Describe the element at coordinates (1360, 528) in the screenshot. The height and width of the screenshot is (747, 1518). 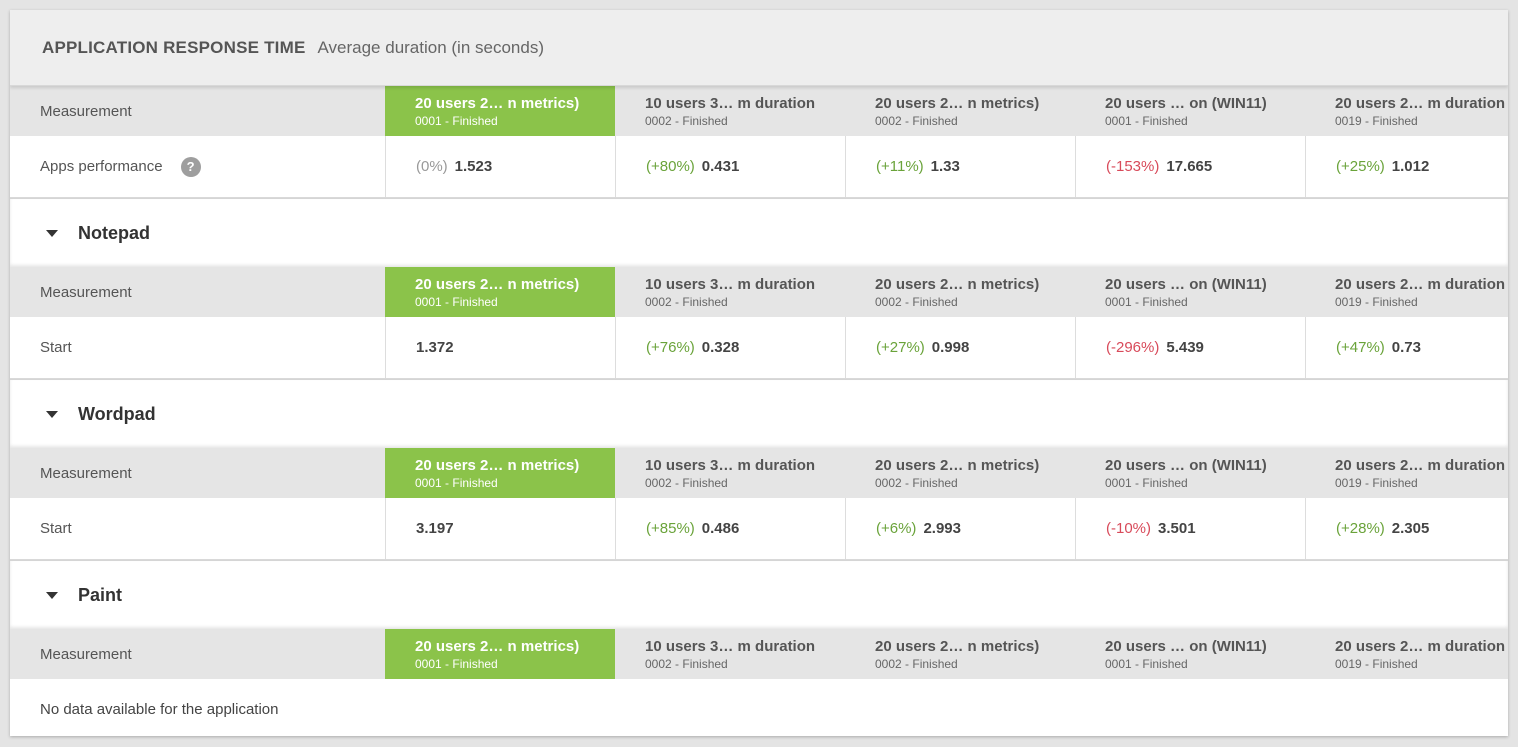
I see `delta-percent: (+28%)` at that location.